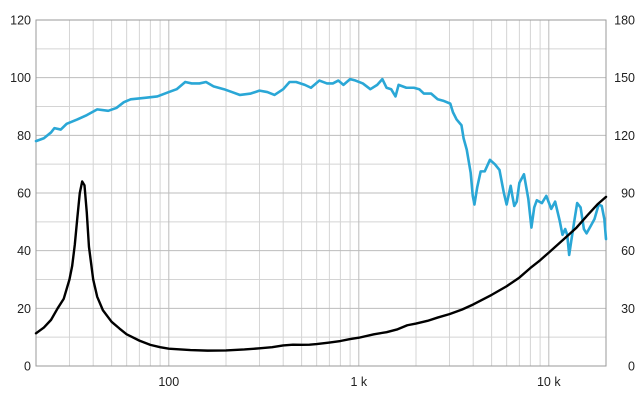 Image resolution: width=640 pixels, height=400 pixels. Describe the element at coordinates (168, 382) in the screenshot. I see `x-tick-label: 100` at that location.